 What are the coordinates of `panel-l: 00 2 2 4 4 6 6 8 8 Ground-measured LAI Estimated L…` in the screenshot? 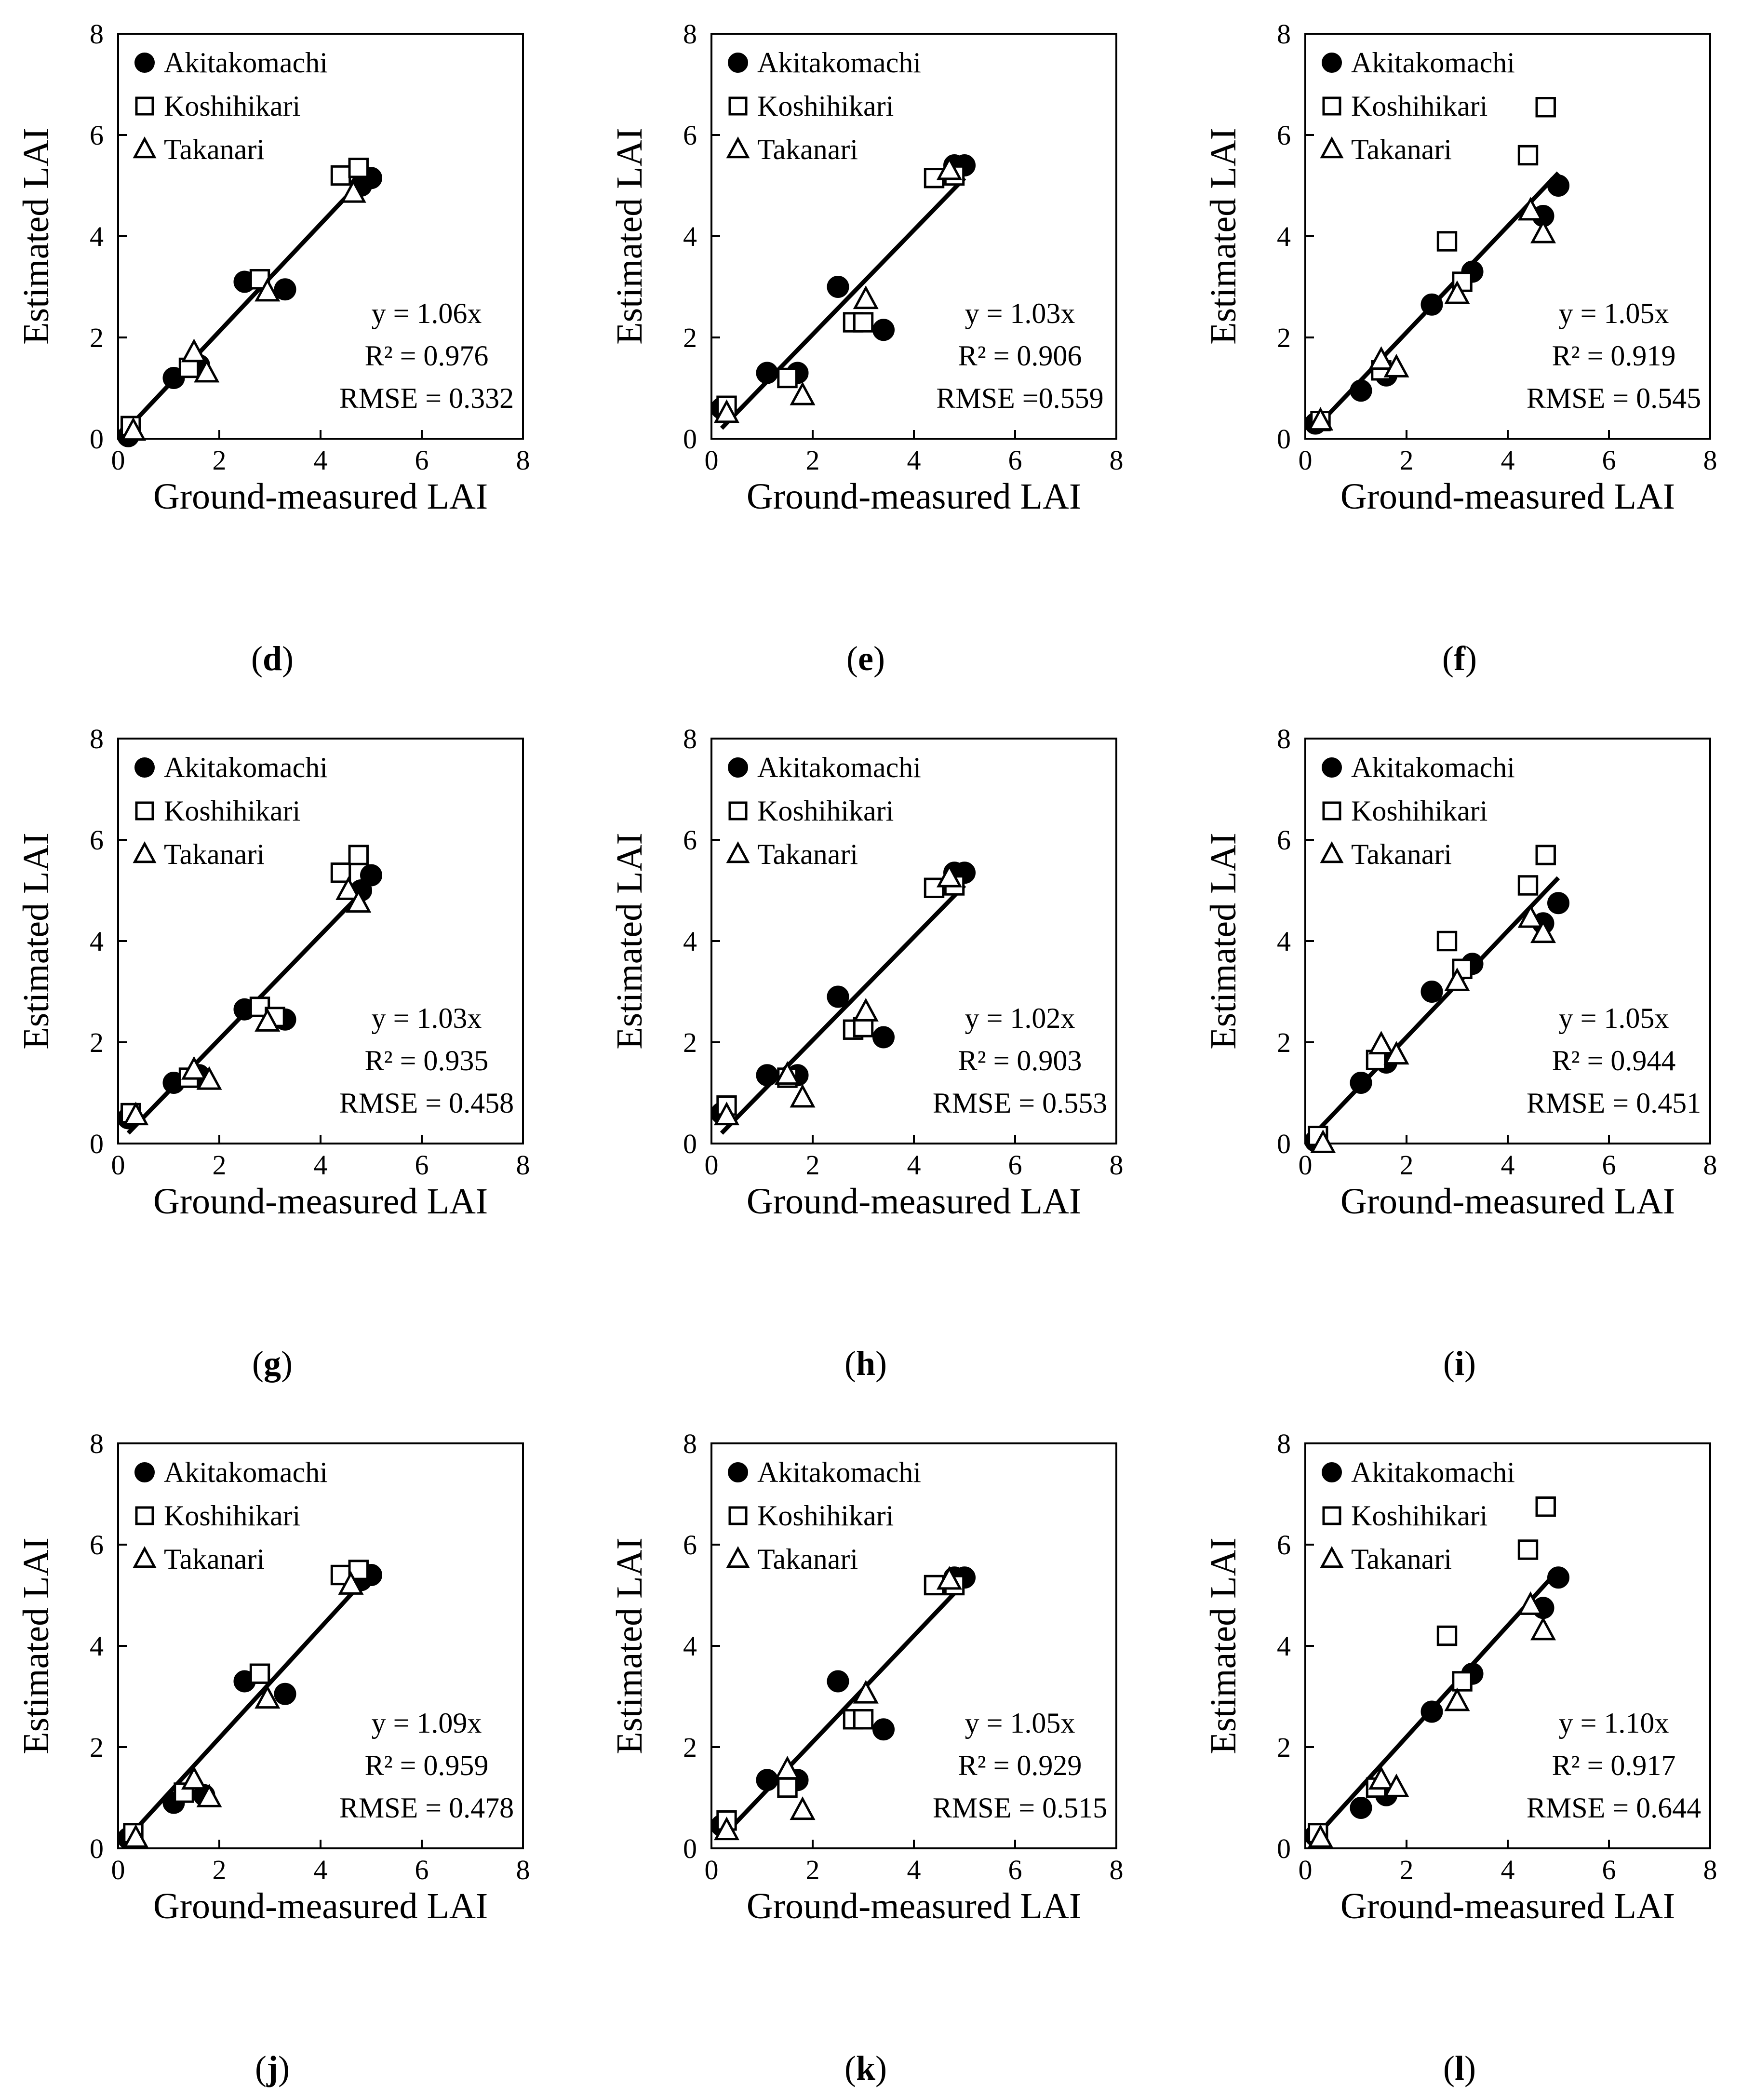 It's located at (1460, 1757).